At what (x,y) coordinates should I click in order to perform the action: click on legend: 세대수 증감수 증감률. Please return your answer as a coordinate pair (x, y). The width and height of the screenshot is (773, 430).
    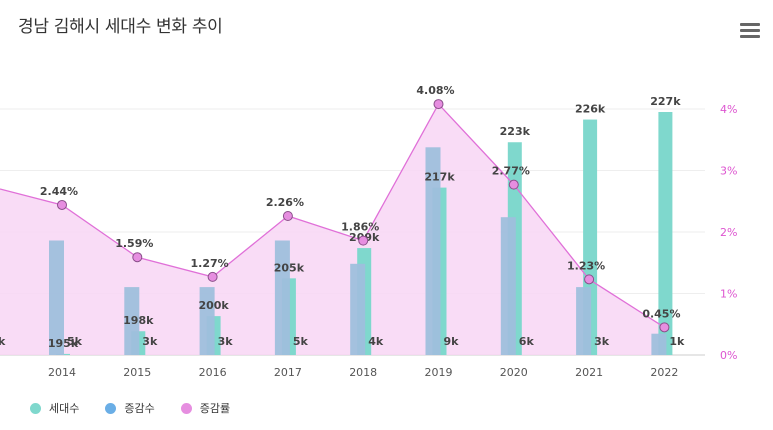
    Looking at the image, I should click on (130, 408).